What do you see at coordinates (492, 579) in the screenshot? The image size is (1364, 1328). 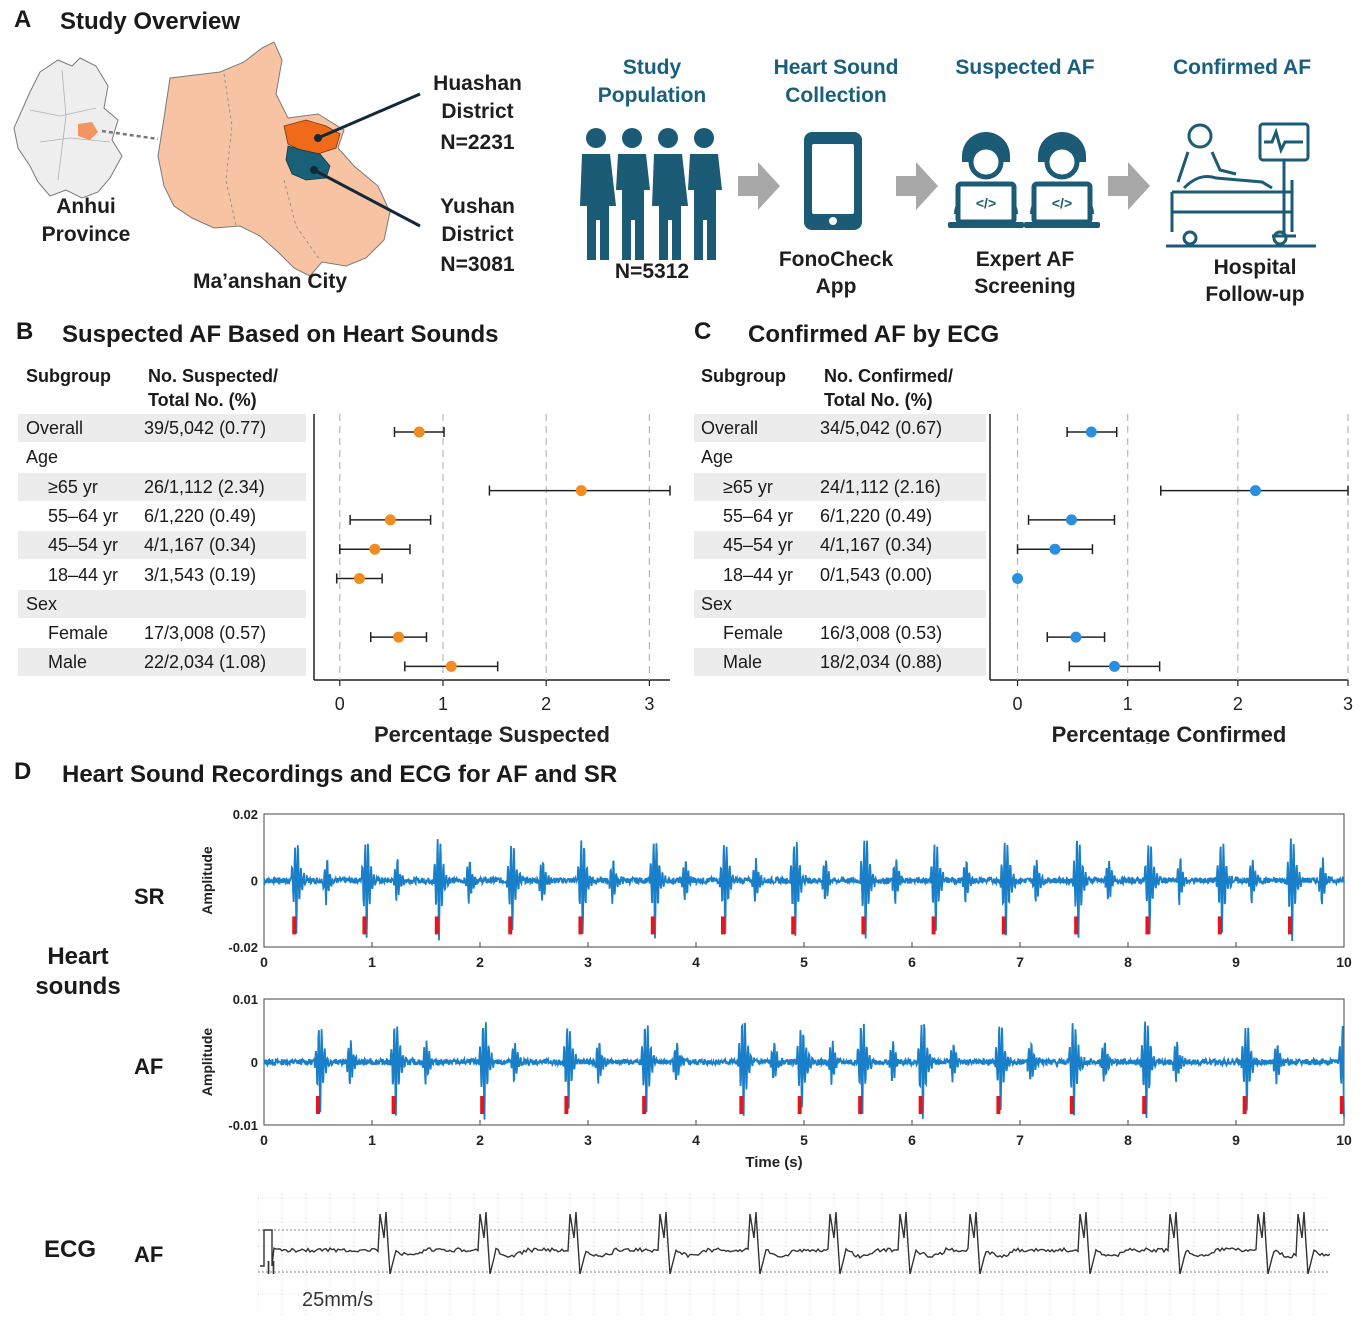 I see `forest-plot-b: 0 1 2 3 Percentage Suspected` at bounding box center [492, 579].